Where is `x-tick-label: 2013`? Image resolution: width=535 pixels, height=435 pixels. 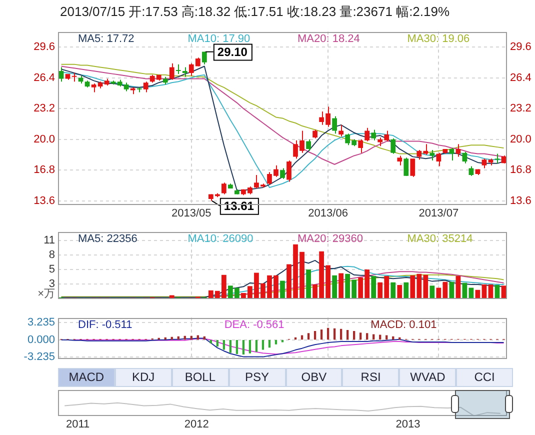 x-tick-label: 2013 is located at coordinates (408, 424).